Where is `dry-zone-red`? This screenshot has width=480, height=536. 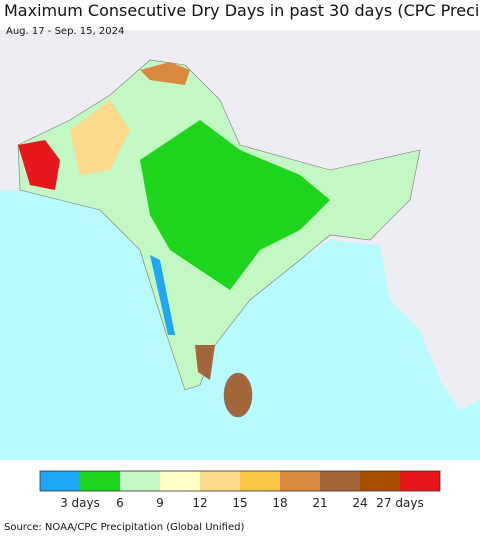
dry-zone-red is located at coordinates (39, 165).